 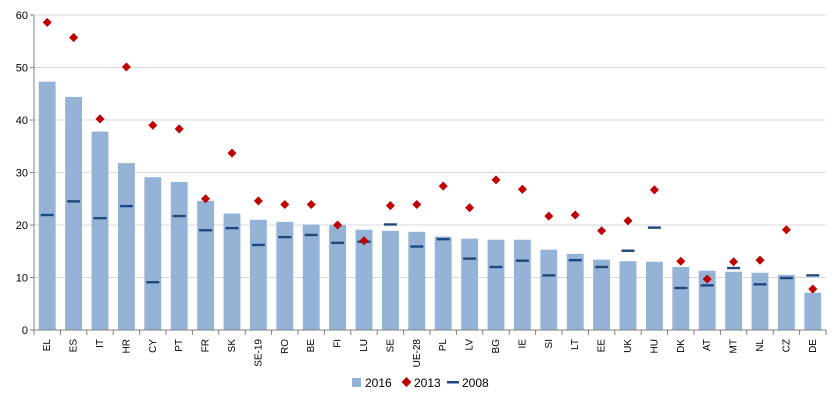 What do you see at coordinates (179, 216) in the screenshot?
I see `dash-2008-pt` at bounding box center [179, 216].